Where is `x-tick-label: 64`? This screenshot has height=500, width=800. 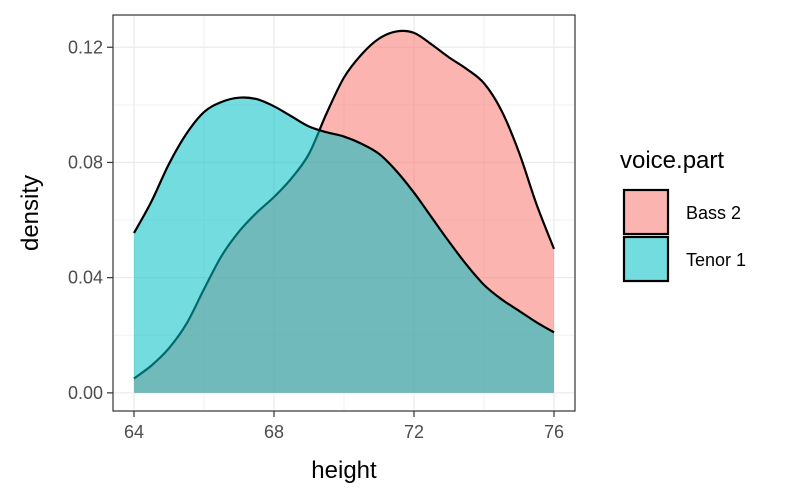
x-tick-label: 64 is located at coordinates (134, 432).